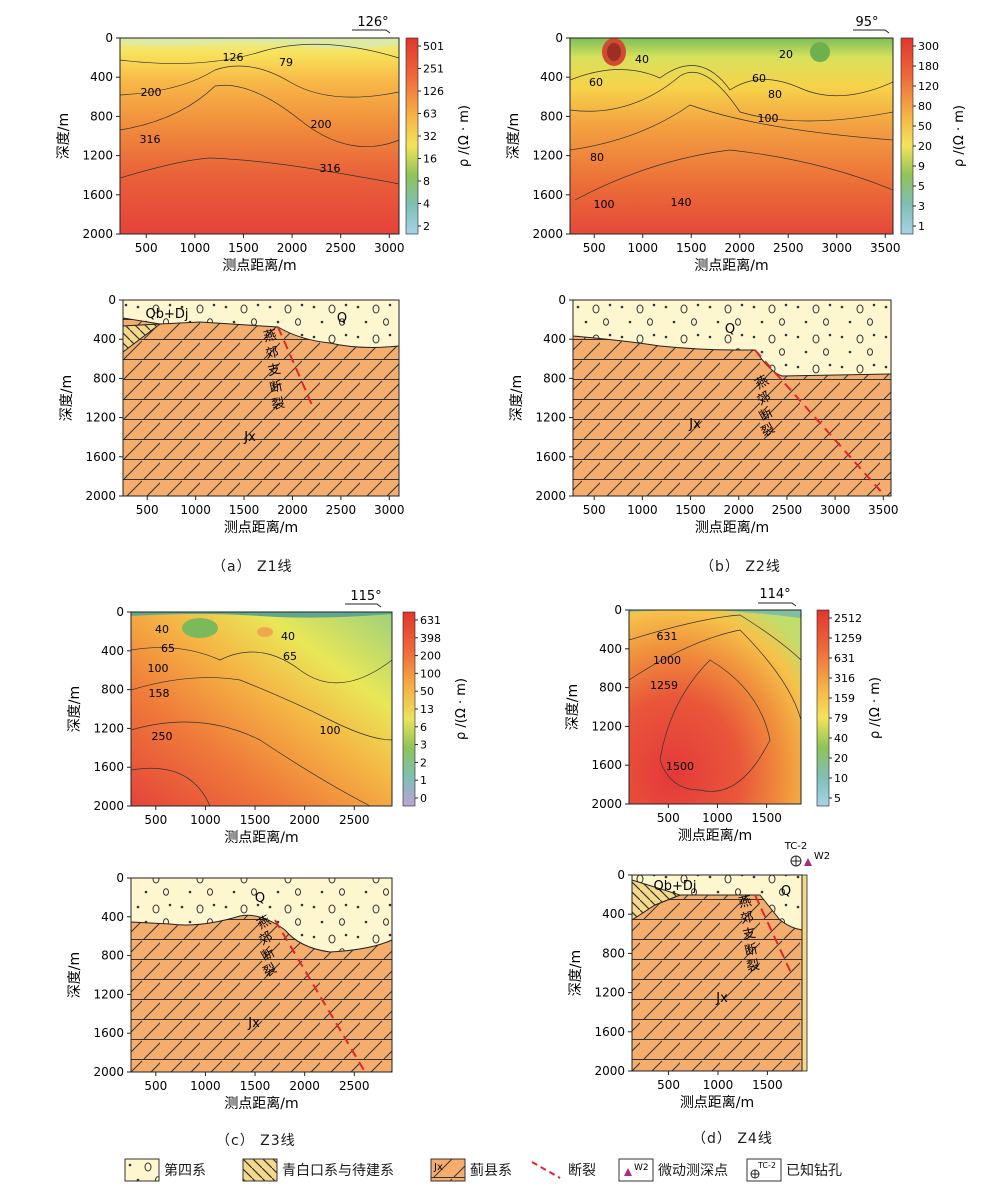 The width and height of the screenshot is (1000, 1188). What do you see at coordinates (794, 1170) in the screenshot?
I see `legend-tc: TC-2 已知钻孔` at bounding box center [794, 1170].